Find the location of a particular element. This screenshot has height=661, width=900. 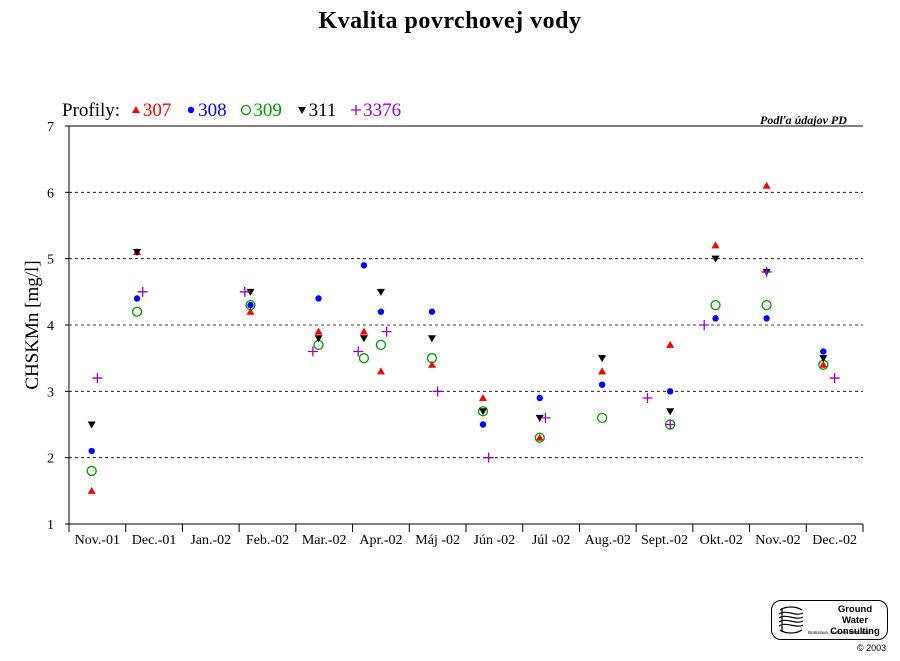

x-tick-label-4: Mar.-02 is located at coordinates (324, 540).